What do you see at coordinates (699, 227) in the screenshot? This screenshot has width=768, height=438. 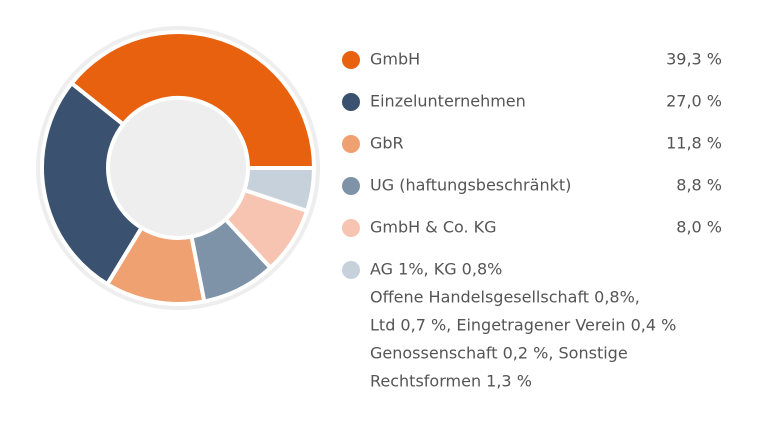 I see `value-label: 8,0 %` at bounding box center [699, 227].